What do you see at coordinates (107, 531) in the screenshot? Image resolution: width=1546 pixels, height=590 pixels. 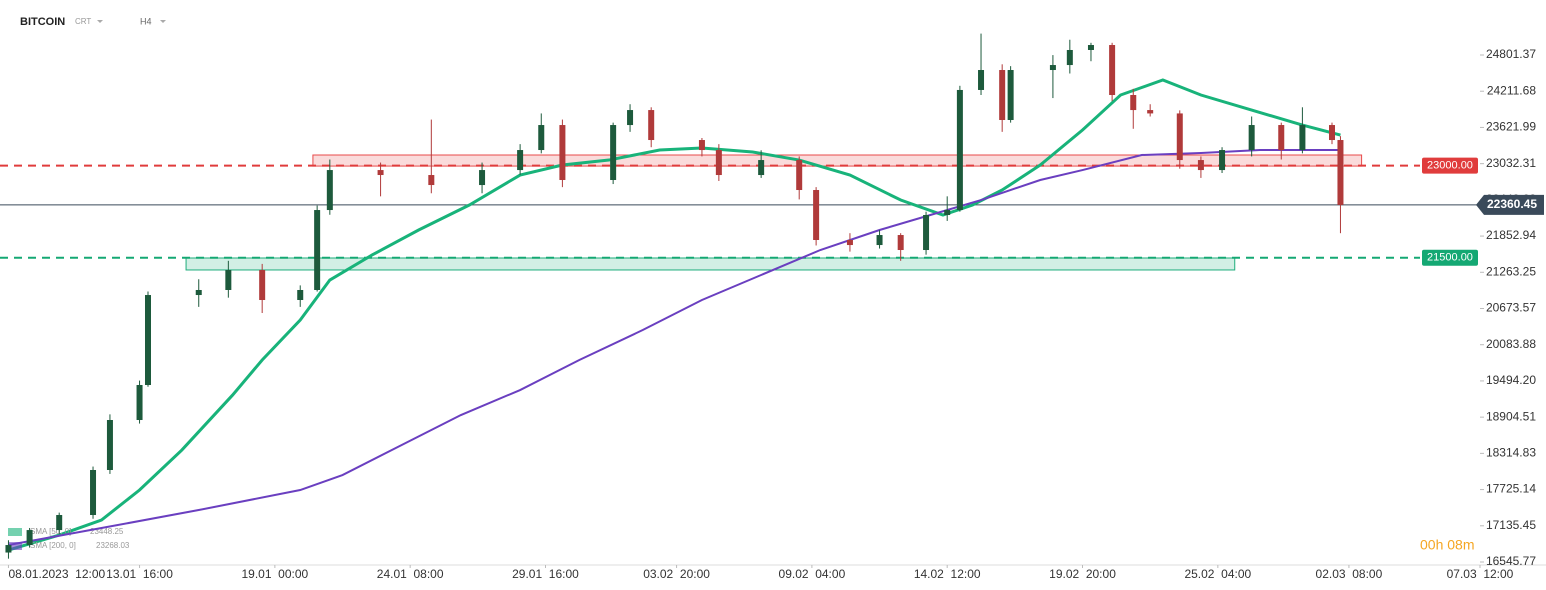 I see `legend-value: 23448.25` at bounding box center [107, 531].